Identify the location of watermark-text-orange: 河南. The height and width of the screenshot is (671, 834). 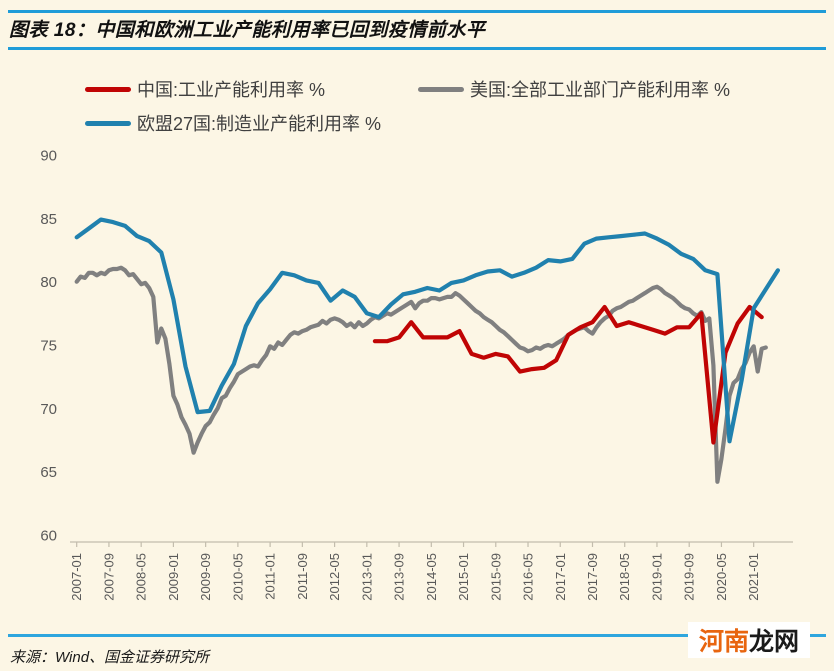
(723, 642).